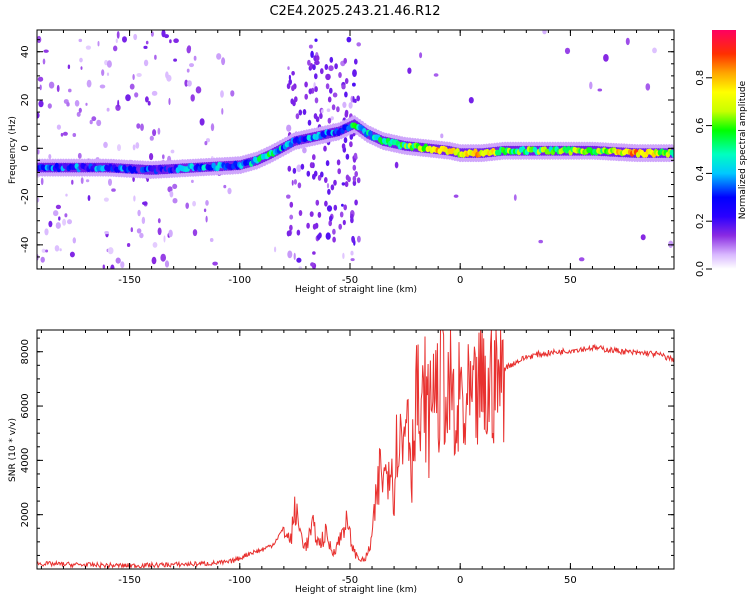 The height and width of the screenshot is (600, 750). I want to click on x-tick-label: 50, so click(570, 280).